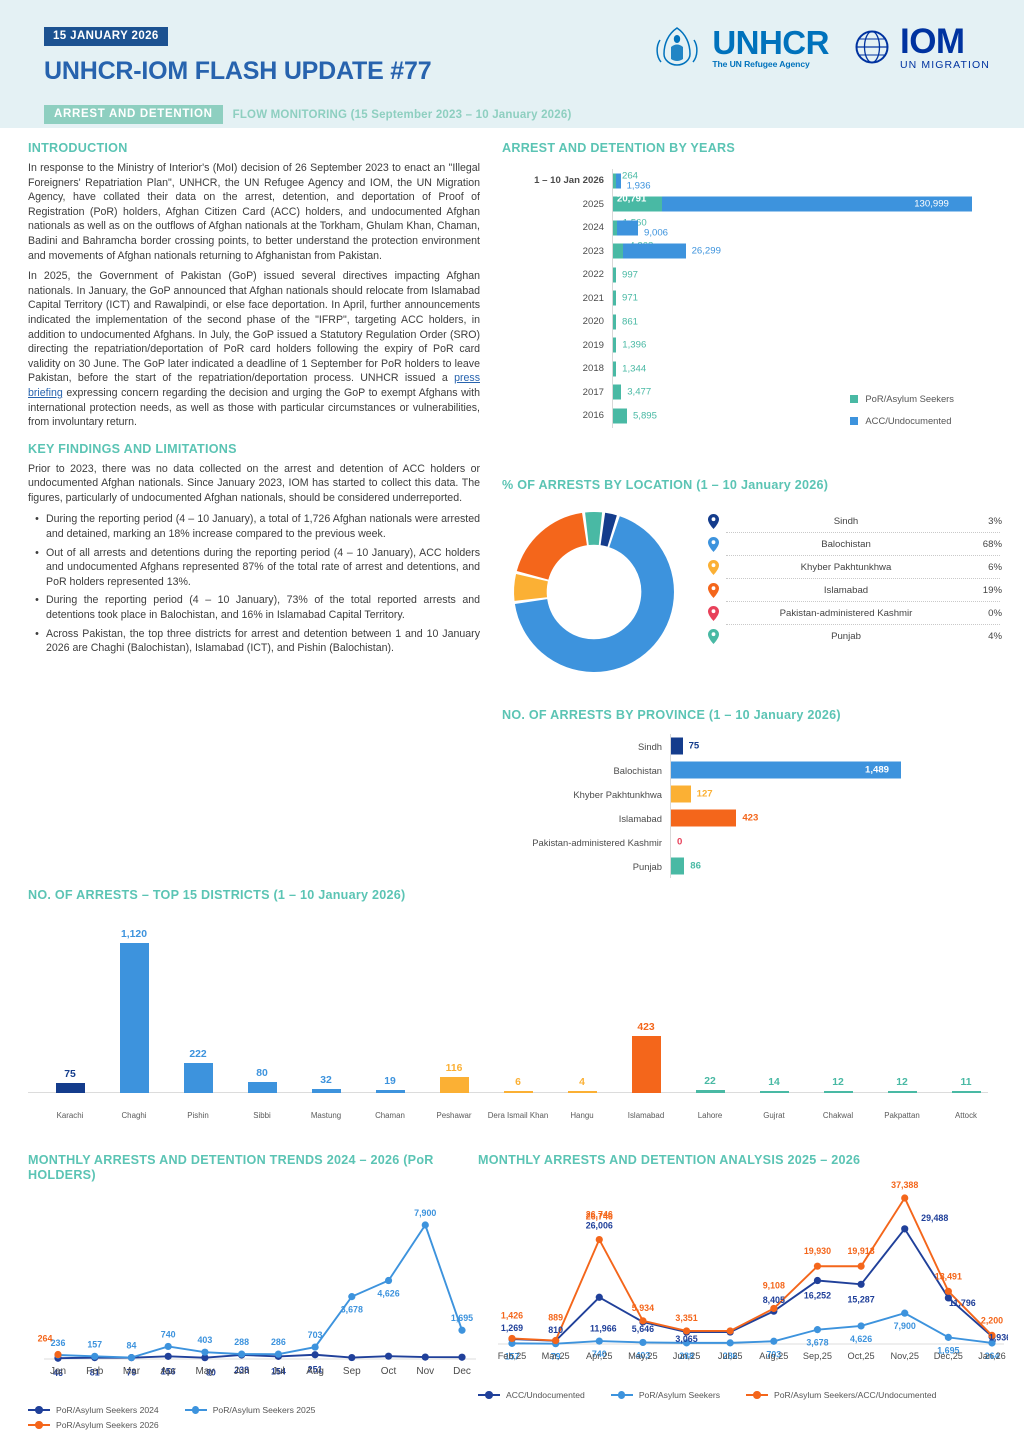 This screenshot has width=1024, height=1449. I want to click on legend-label: PoR/Asylum Seekers 2024, so click(107, 1410).